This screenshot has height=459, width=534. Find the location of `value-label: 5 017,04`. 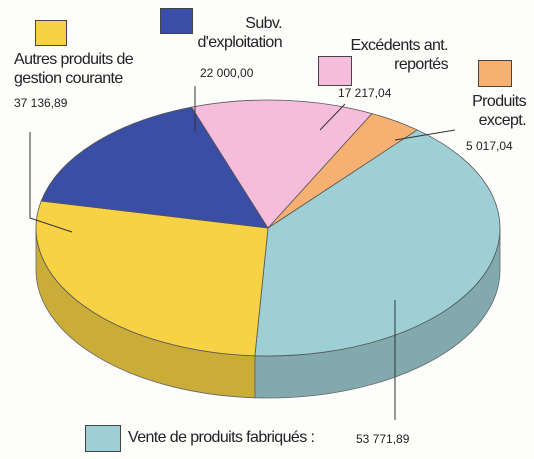

value-label: 5 017,04 is located at coordinates (489, 146).